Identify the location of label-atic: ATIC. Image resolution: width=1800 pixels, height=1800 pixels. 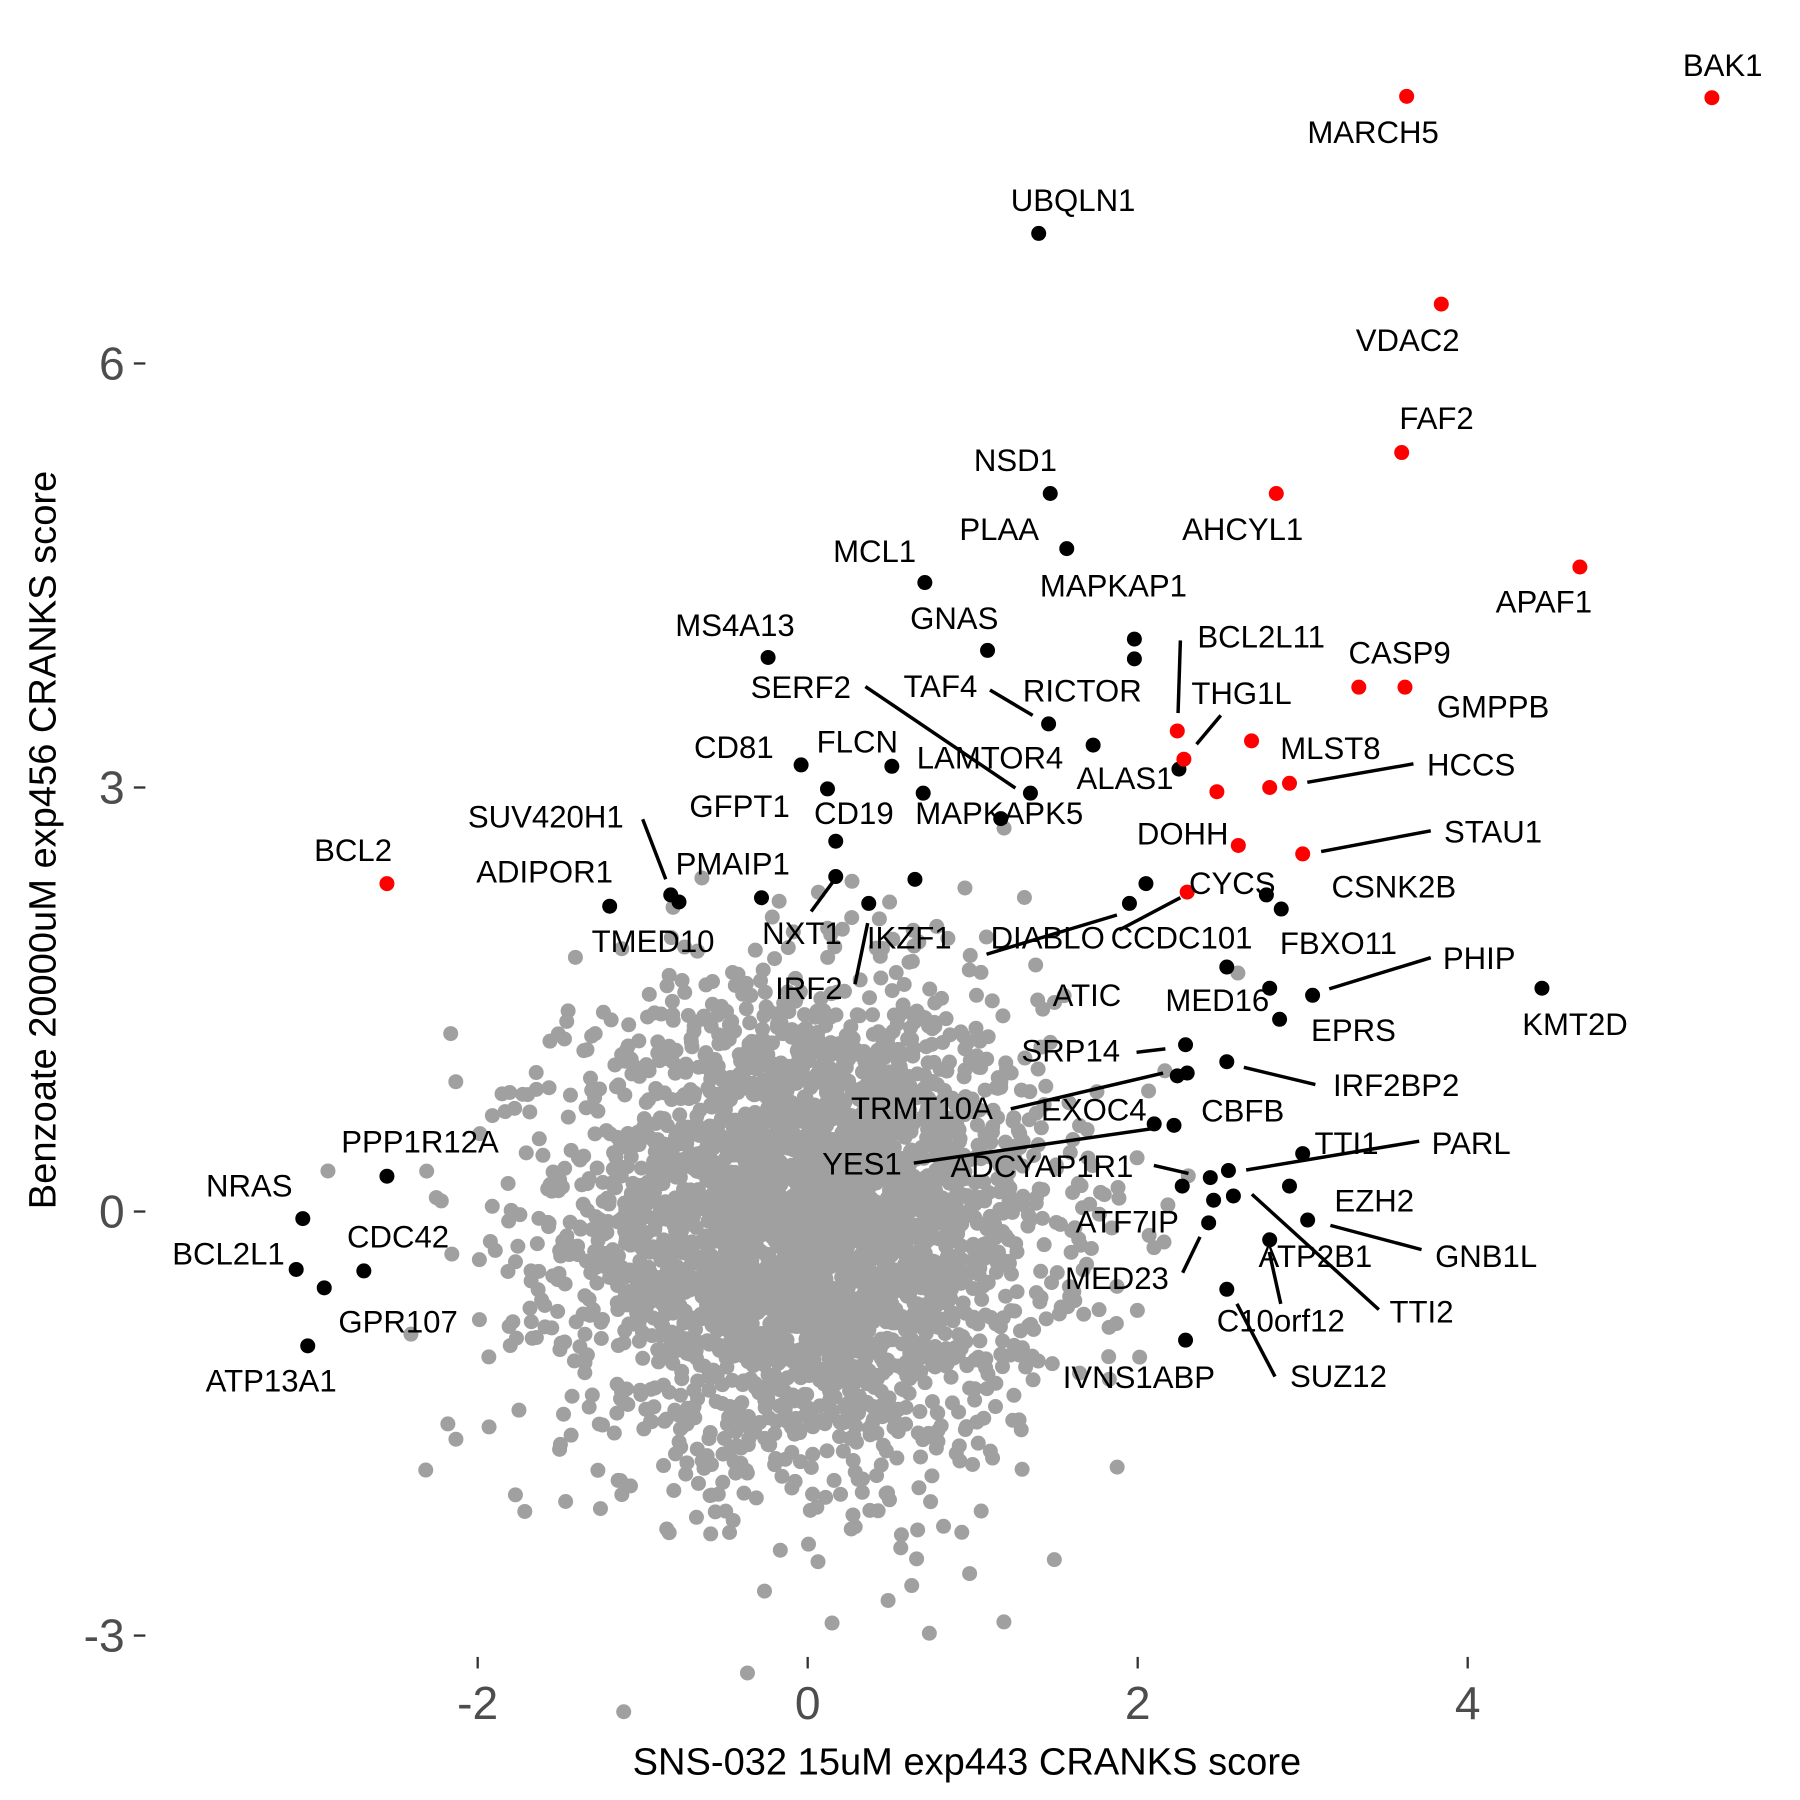
(1087, 995).